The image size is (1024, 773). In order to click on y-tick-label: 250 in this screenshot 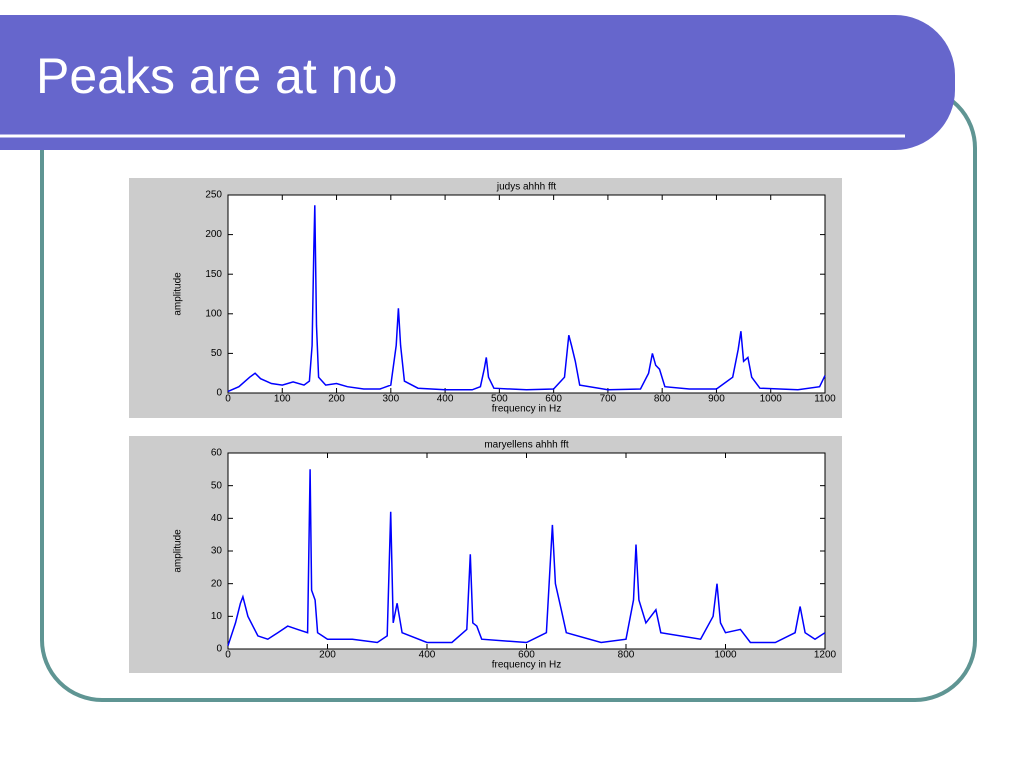, I will do `click(213, 195)`.